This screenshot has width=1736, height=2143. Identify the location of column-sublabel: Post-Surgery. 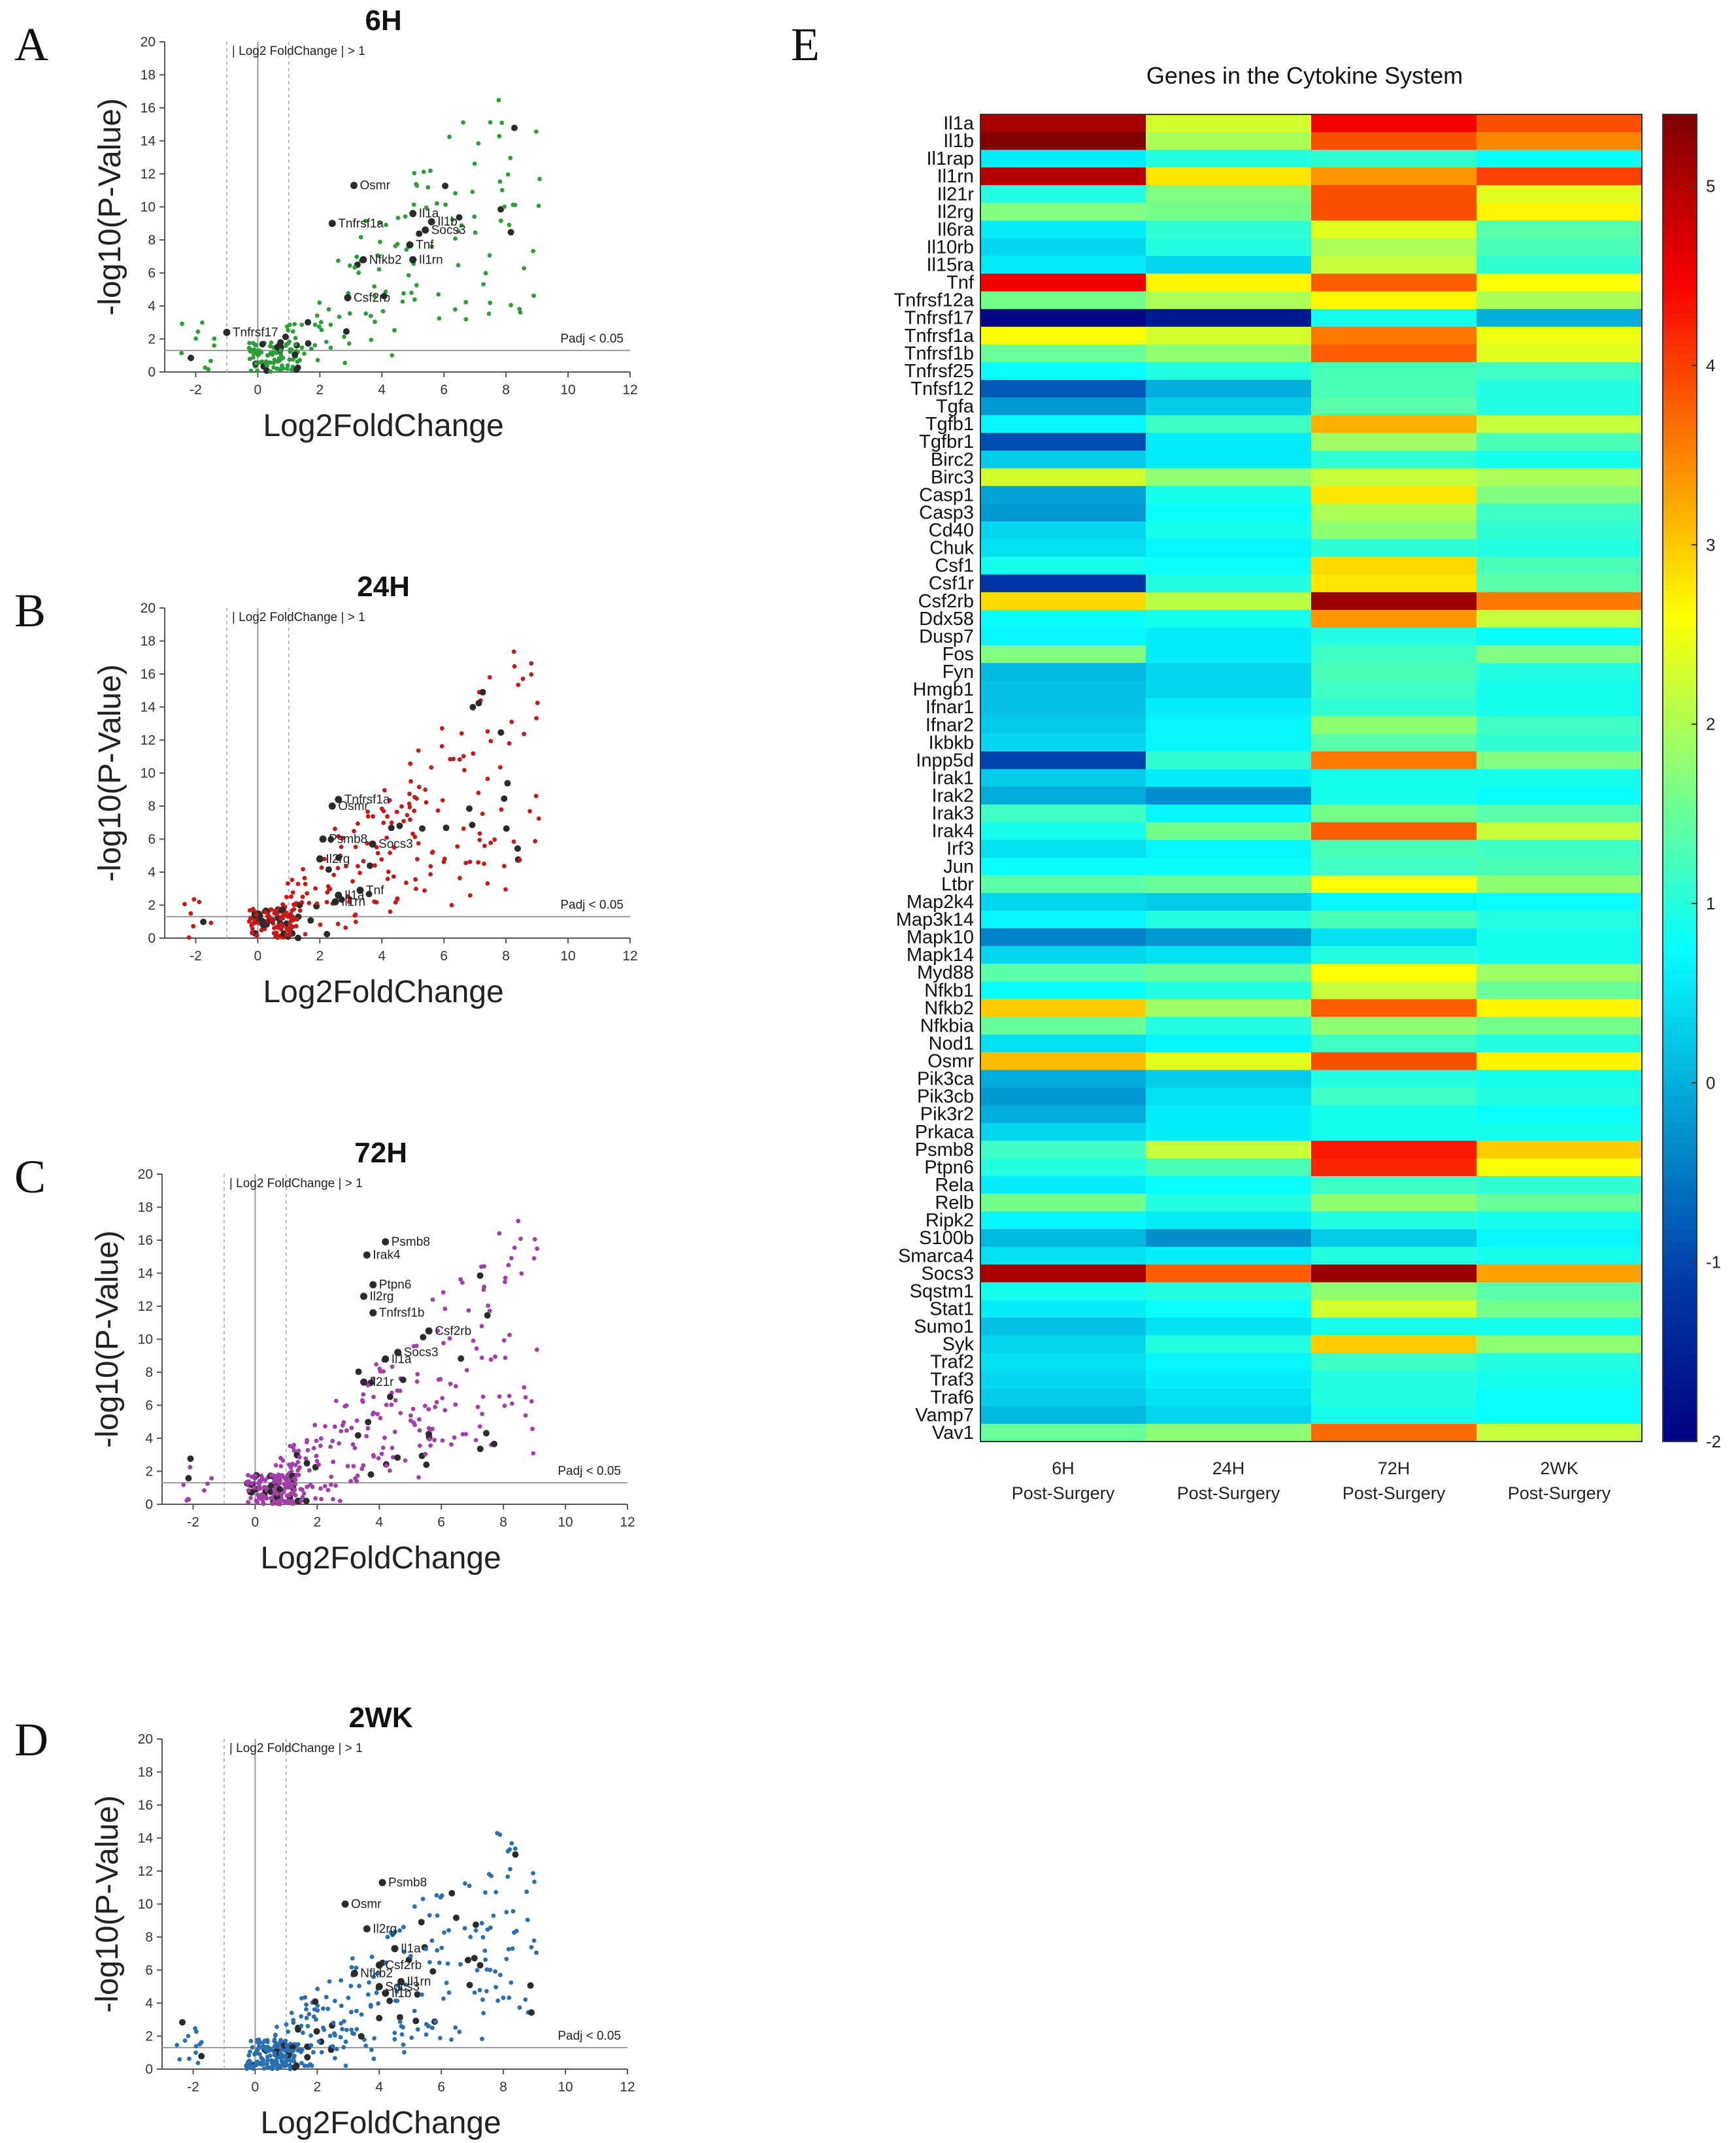
(1560, 1493).